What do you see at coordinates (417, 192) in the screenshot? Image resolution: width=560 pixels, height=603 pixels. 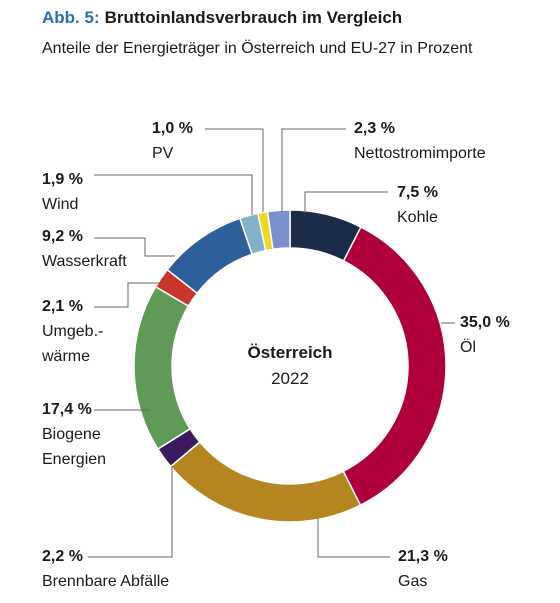 I see `value-label: 7,5 %` at bounding box center [417, 192].